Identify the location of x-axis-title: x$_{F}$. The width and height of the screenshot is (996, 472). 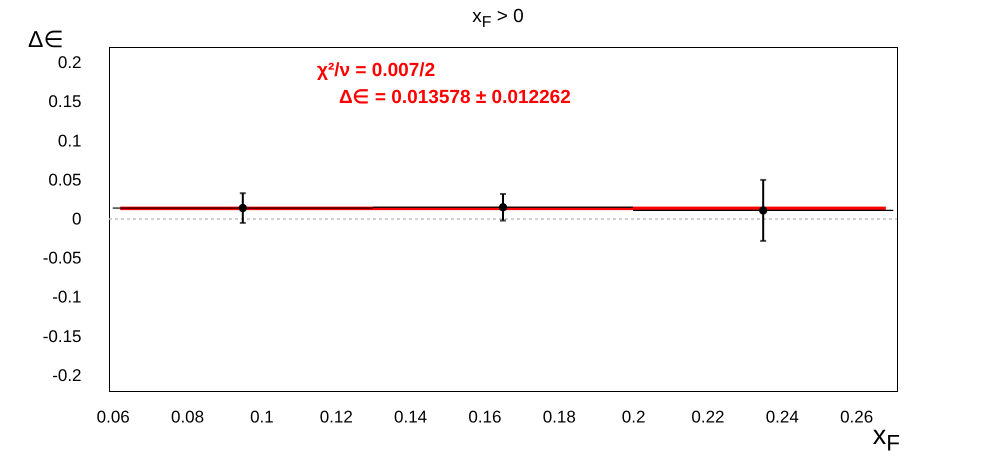
(886, 438).